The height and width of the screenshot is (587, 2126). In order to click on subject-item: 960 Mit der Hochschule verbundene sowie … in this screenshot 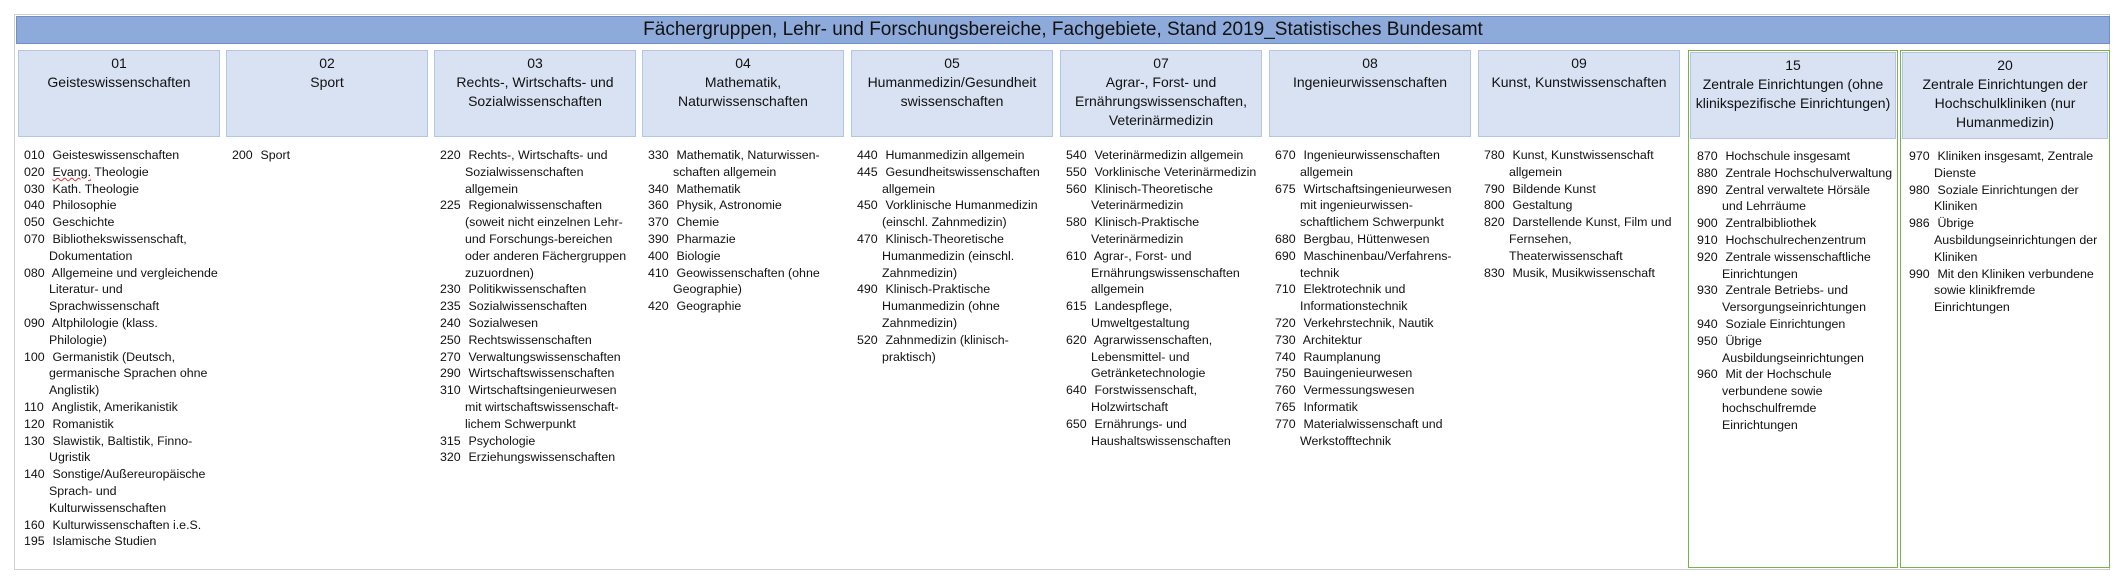, I will do `click(1795, 399)`.